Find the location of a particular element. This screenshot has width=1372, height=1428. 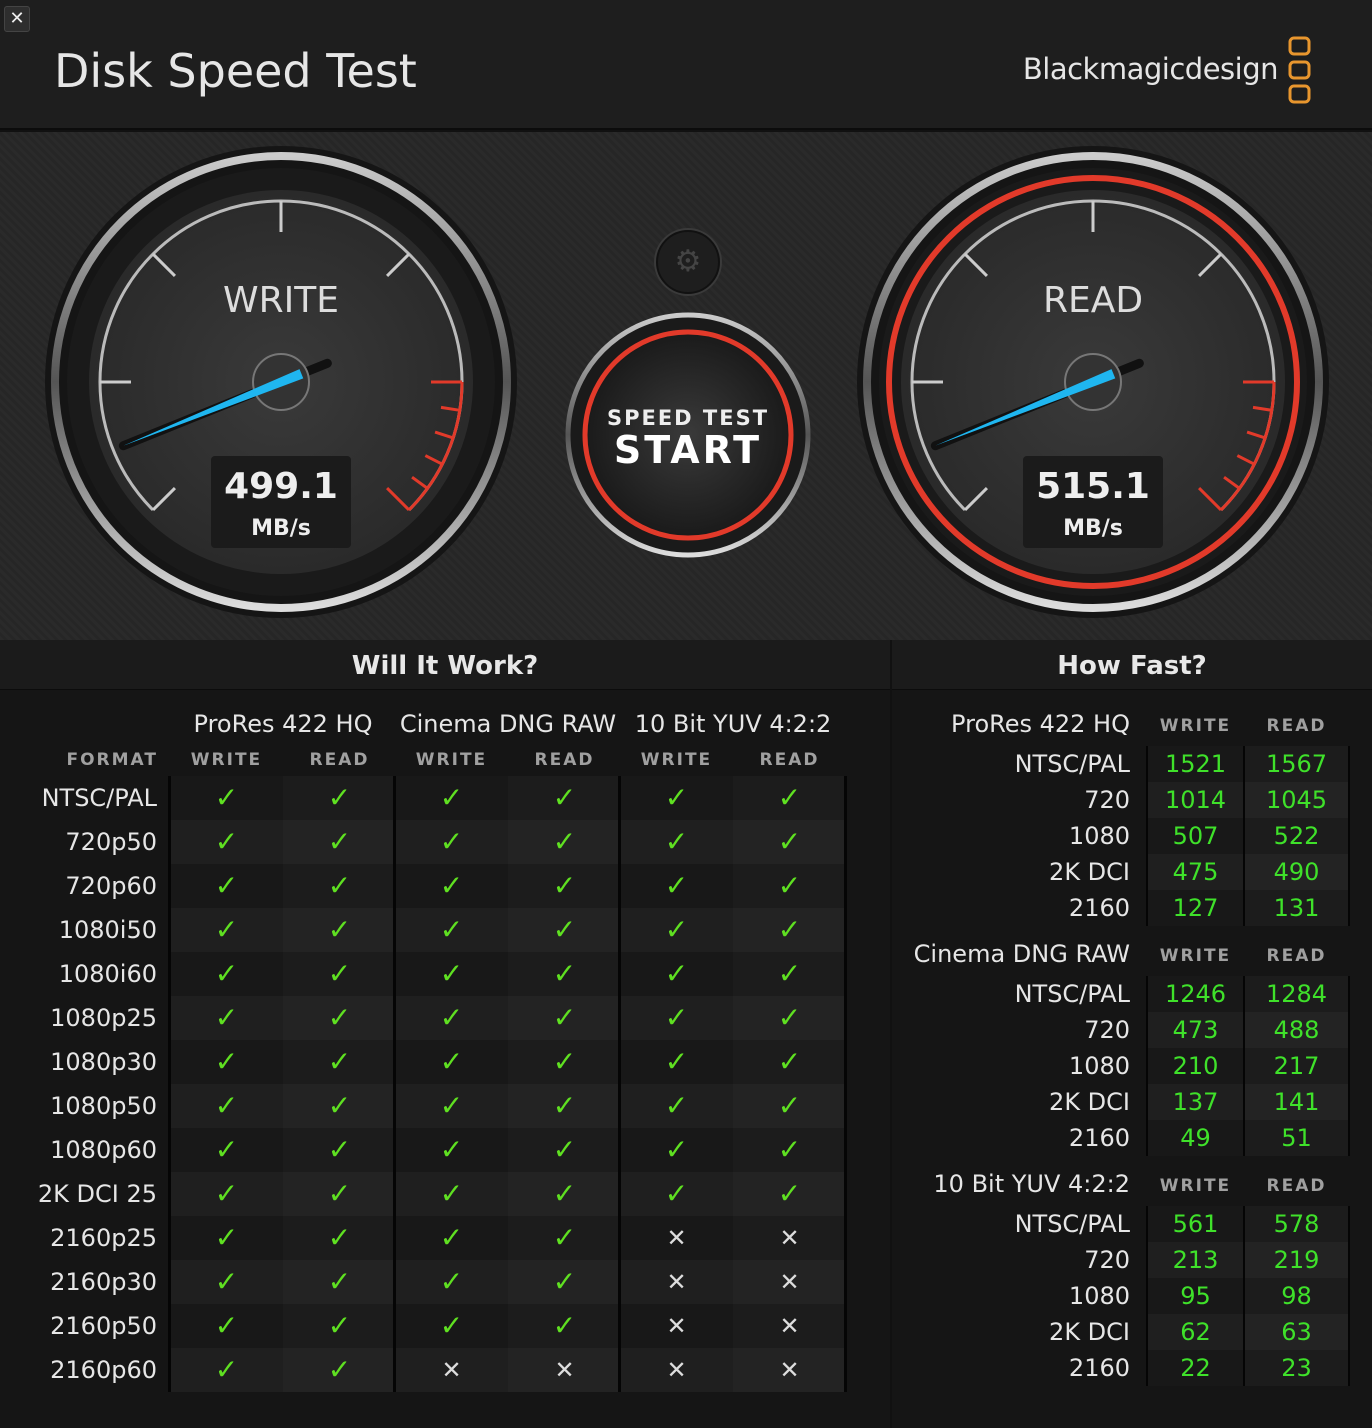

format-label: 1080p25 is located at coordinates (103, 1018).